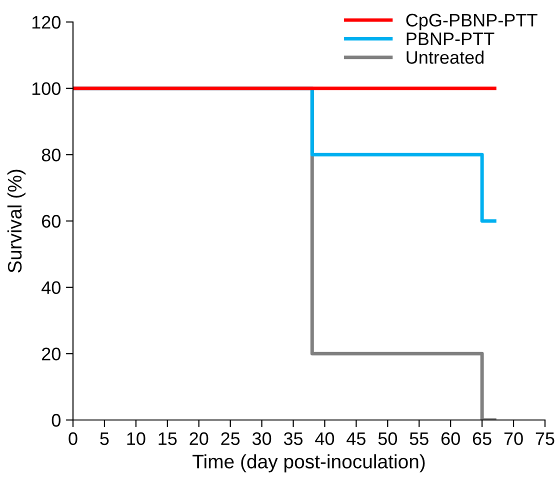 Image resolution: width=559 pixels, height=494 pixels. I want to click on x-axis-title: Time (day post-inoculation), so click(308, 463).